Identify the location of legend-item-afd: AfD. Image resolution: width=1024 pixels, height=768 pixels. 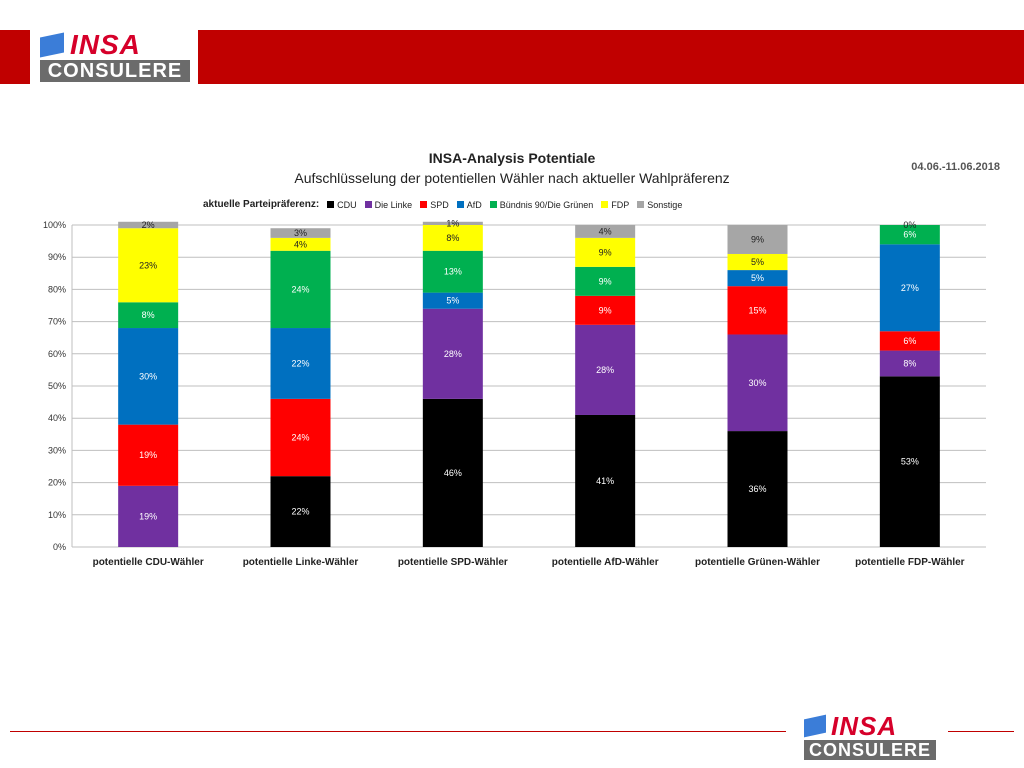
(469, 204).